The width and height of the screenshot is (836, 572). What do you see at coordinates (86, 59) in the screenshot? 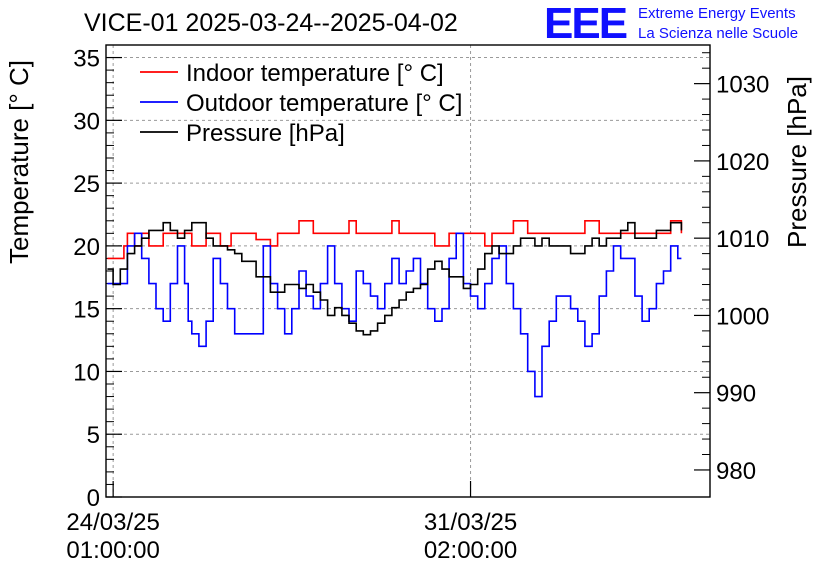
I see `y-tick-label: 35` at bounding box center [86, 59].